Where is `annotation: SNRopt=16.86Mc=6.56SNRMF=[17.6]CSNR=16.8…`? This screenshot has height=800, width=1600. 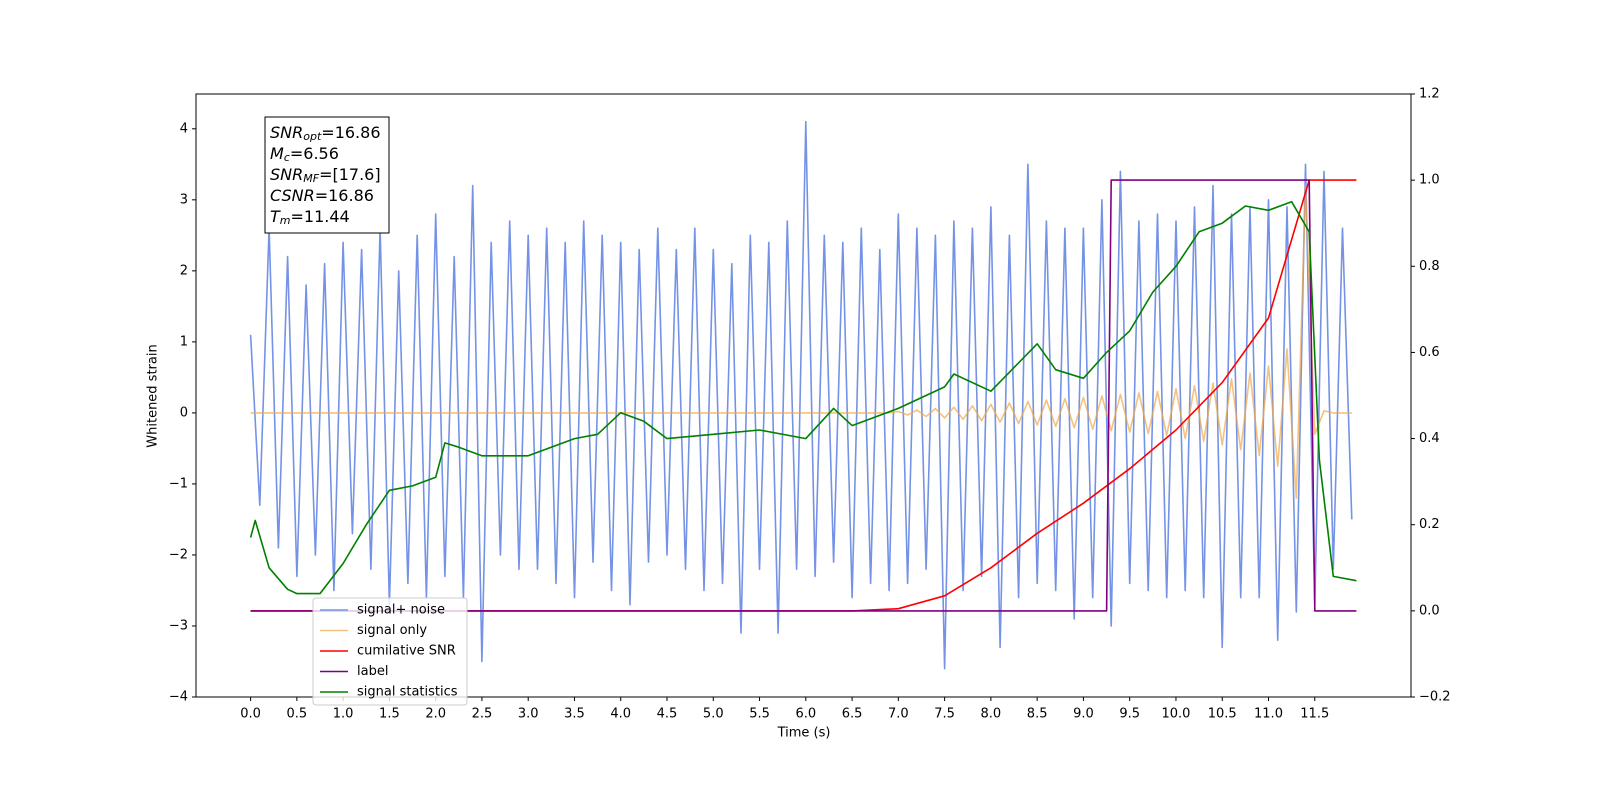
annotation: SNRopt=16.86Mc=6.56SNRMF=[17.6]CSNR=16.8… is located at coordinates (327, 175).